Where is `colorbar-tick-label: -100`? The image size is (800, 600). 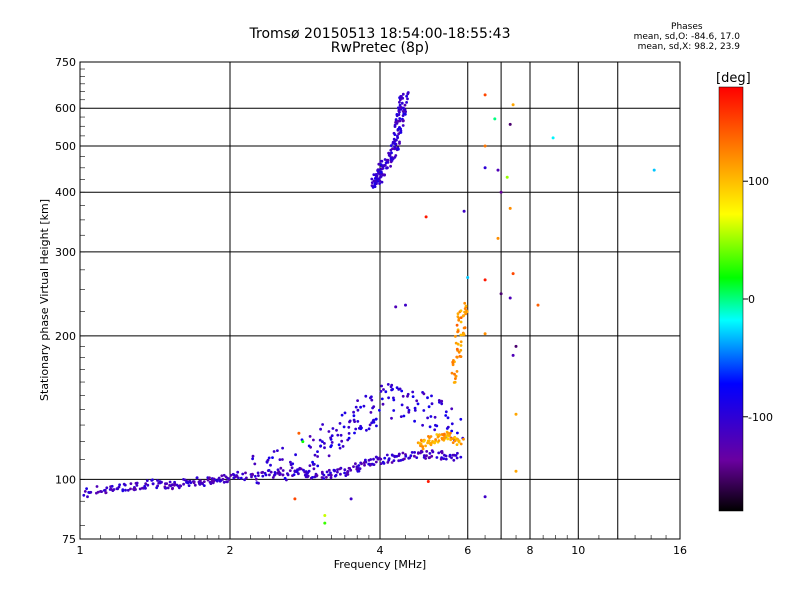 colorbar-tick-label: -100 is located at coordinates (760, 417).